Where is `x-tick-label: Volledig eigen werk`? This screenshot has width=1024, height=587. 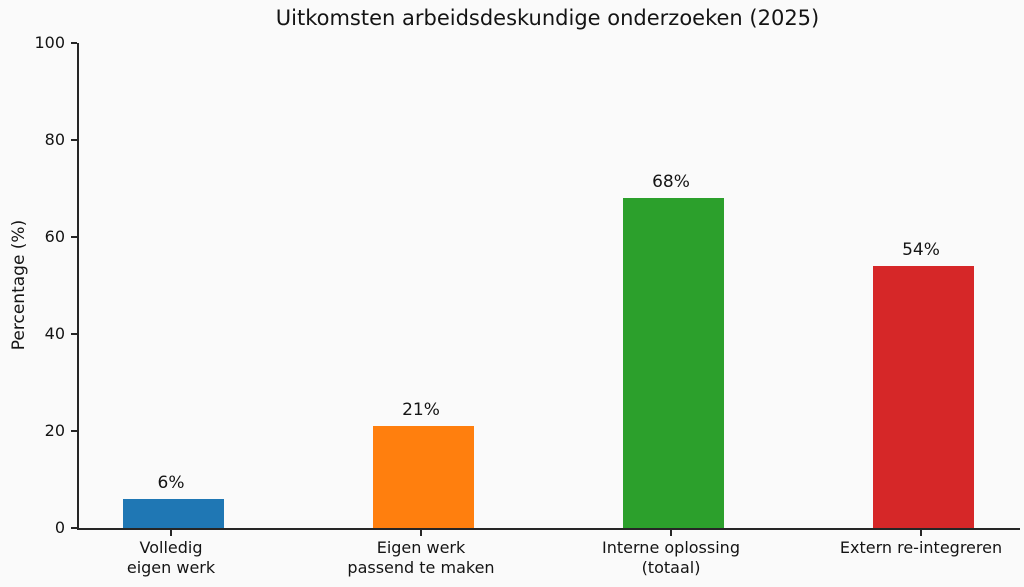 x-tick-label: Volledig eigen werk is located at coordinates (171, 557).